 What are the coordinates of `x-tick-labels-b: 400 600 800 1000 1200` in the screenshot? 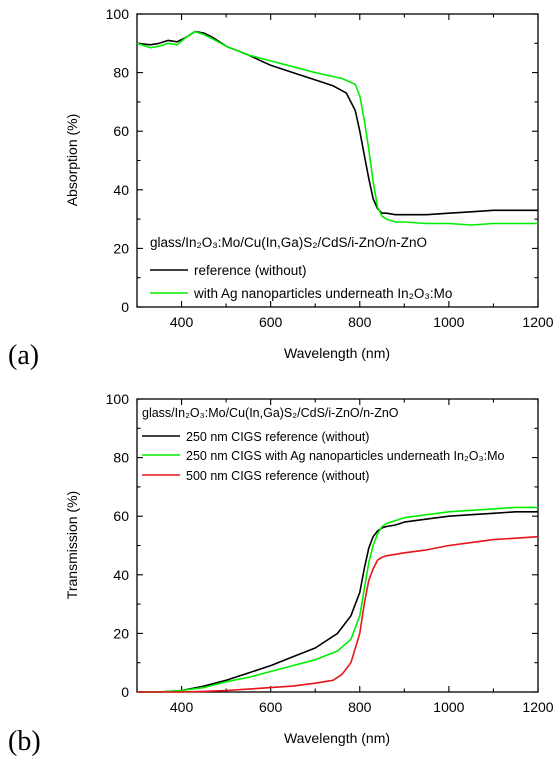 It's located at (362, 707).